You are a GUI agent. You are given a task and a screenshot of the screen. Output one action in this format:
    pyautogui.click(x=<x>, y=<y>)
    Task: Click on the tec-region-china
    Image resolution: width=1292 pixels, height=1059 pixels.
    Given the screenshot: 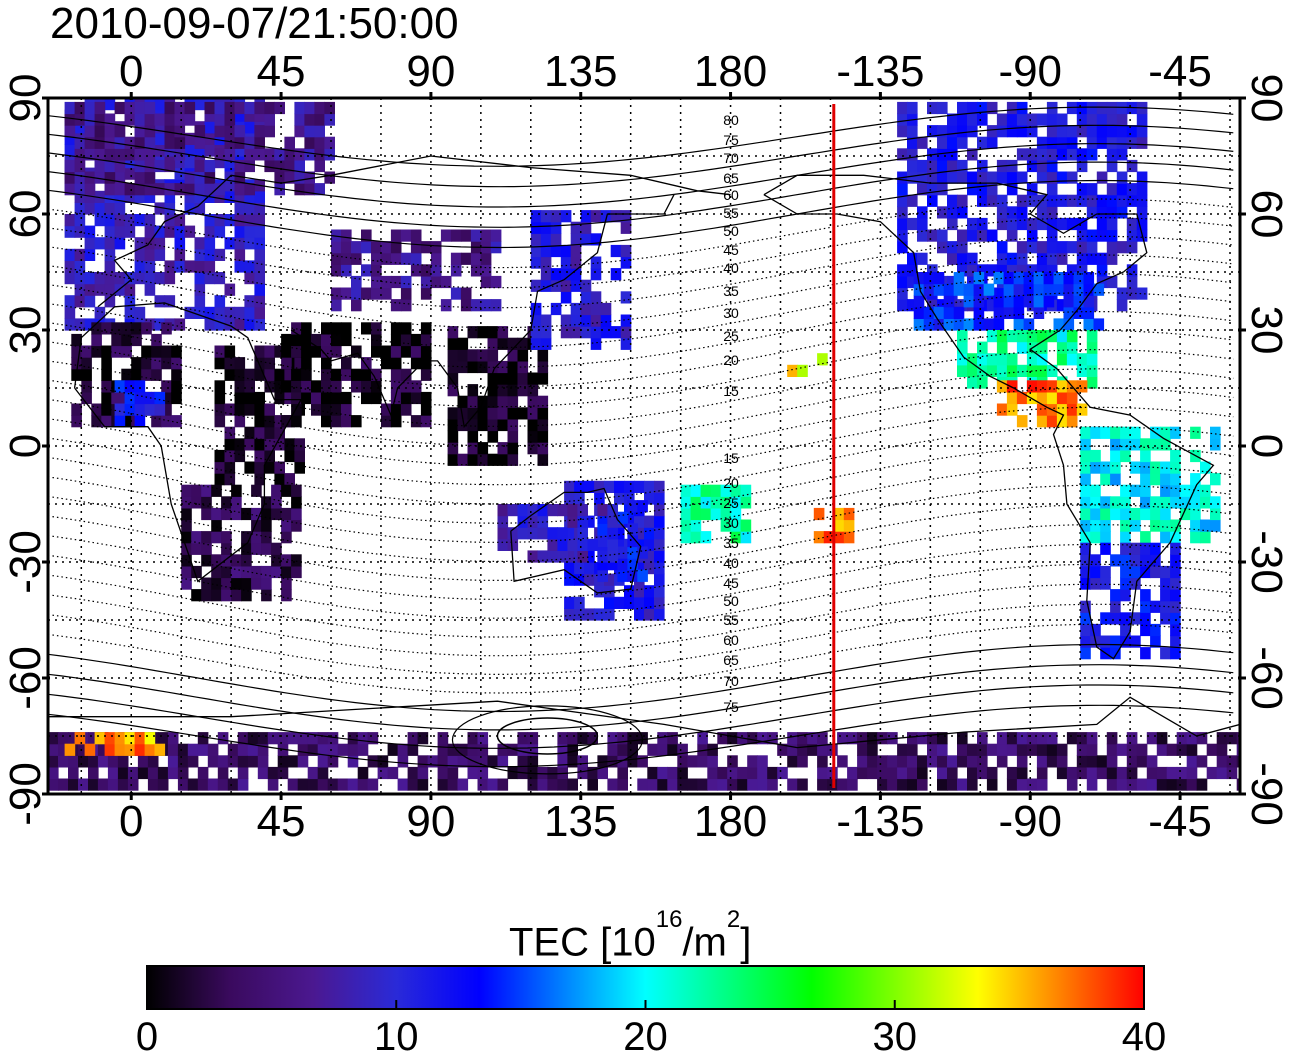 What is the action you would take?
    pyautogui.click(x=498, y=396)
    